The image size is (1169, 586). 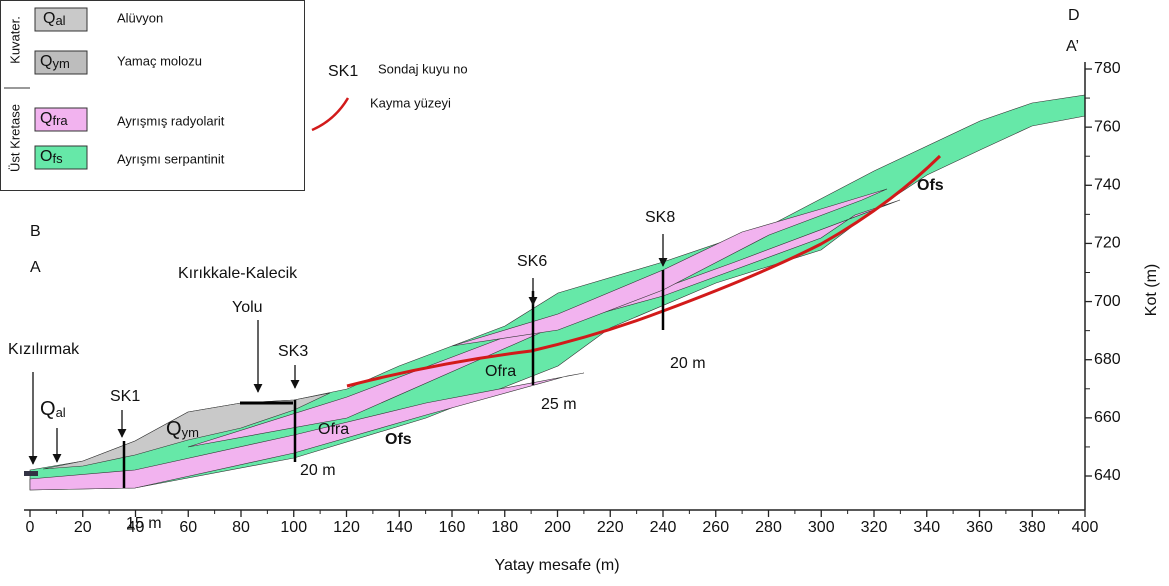 I want to click on x-tick-label: 300, so click(x=821, y=527).